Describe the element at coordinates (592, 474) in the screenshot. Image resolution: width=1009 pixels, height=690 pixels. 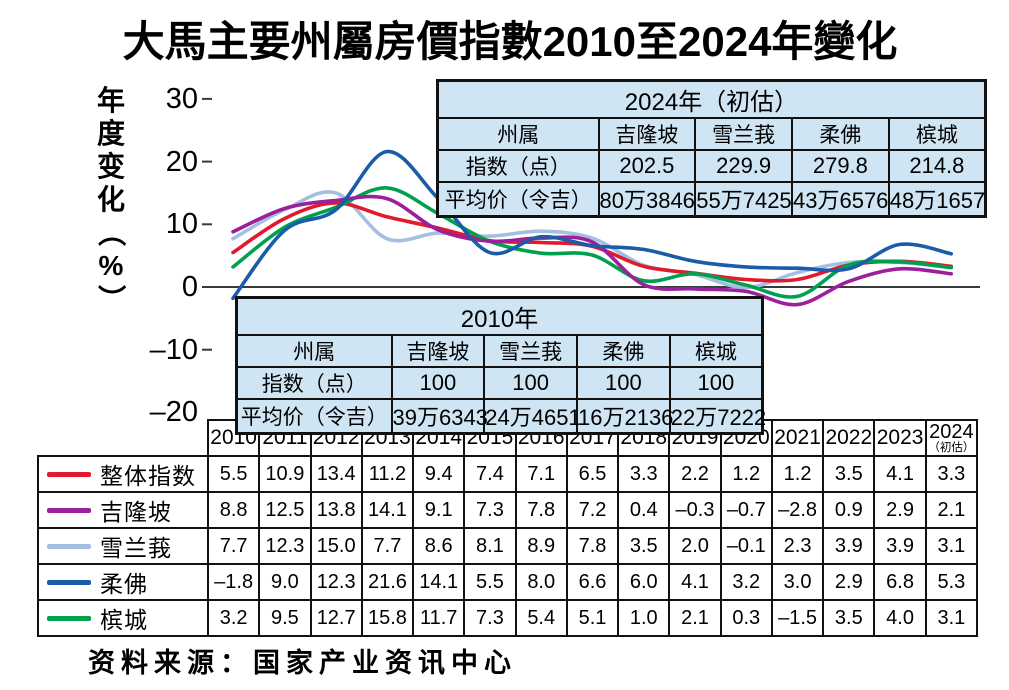
I see `value-cell: 6.5` at that location.